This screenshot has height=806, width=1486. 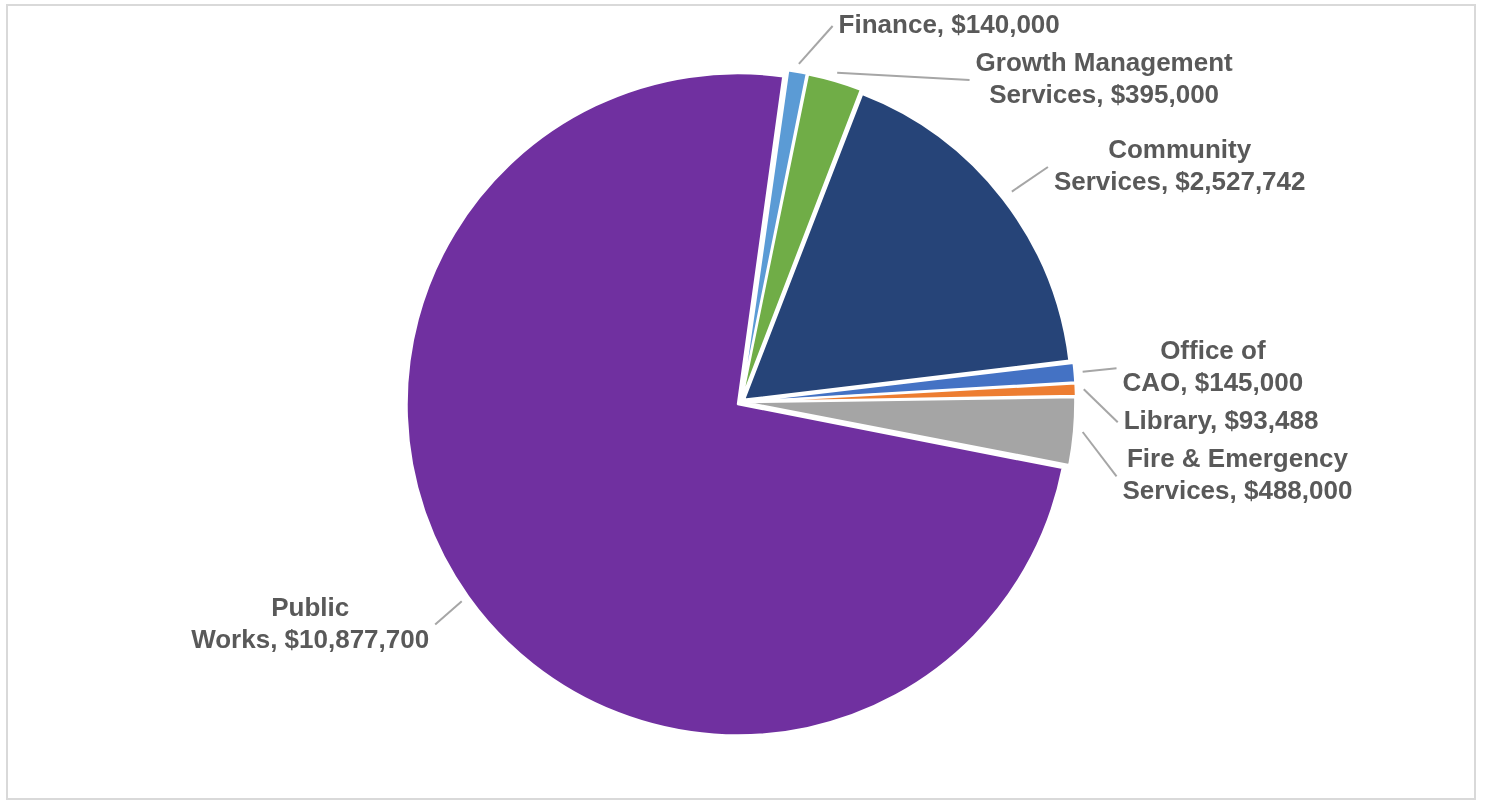 What do you see at coordinates (1237, 474) in the screenshot?
I see `slice-label: Fire & Emergency Services, $488,000` at bounding box center [1237, 474].